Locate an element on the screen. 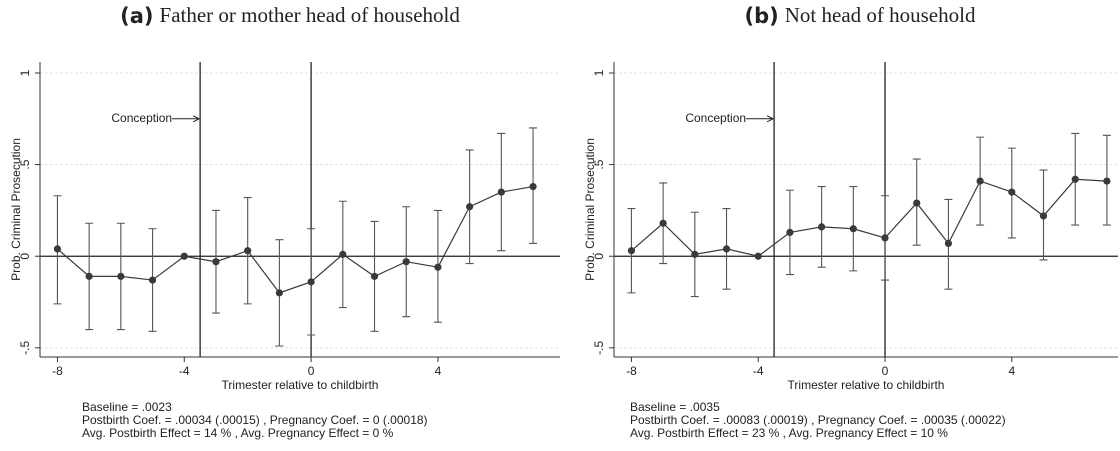 This screenshot has width=1120, height=451. panel-title: (a) Father or mother head of household is located at coordinates (290, 15).